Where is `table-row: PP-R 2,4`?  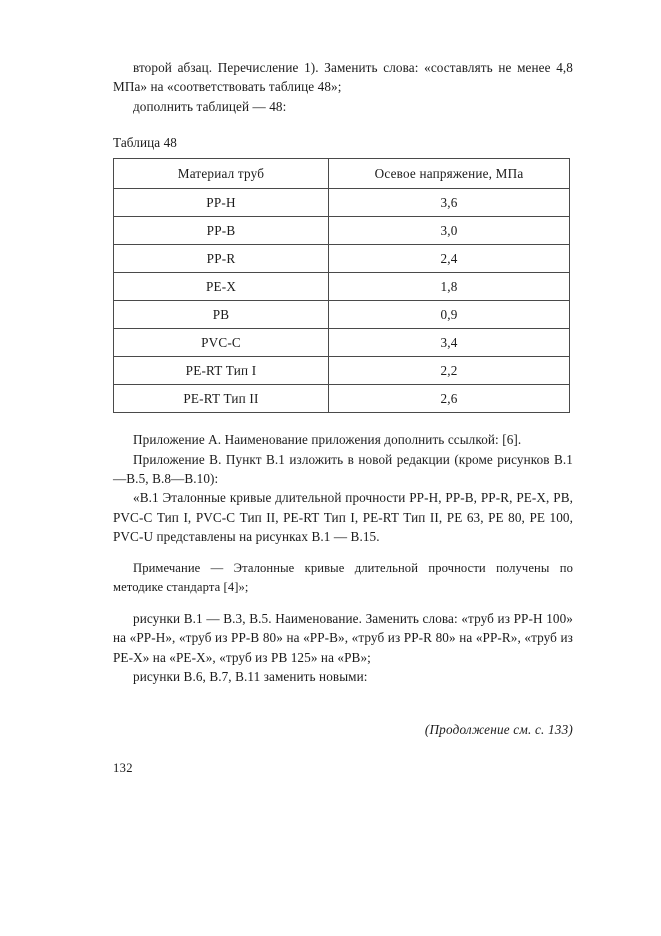 table-row: PP-R 2,4 is located at coordinates (341, 259).